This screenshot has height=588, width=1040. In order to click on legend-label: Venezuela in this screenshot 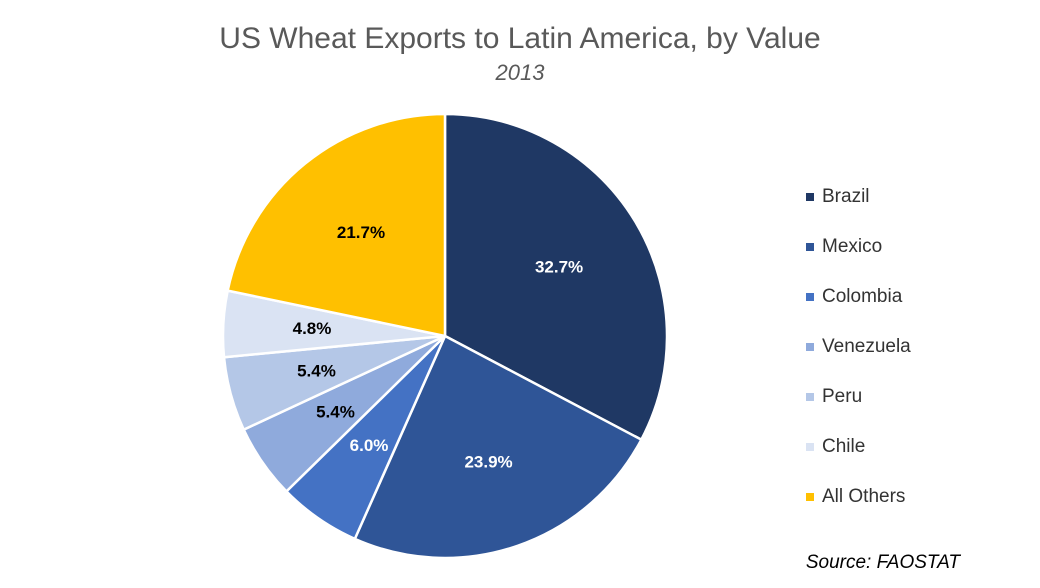, I will do `click(866, 346)`.